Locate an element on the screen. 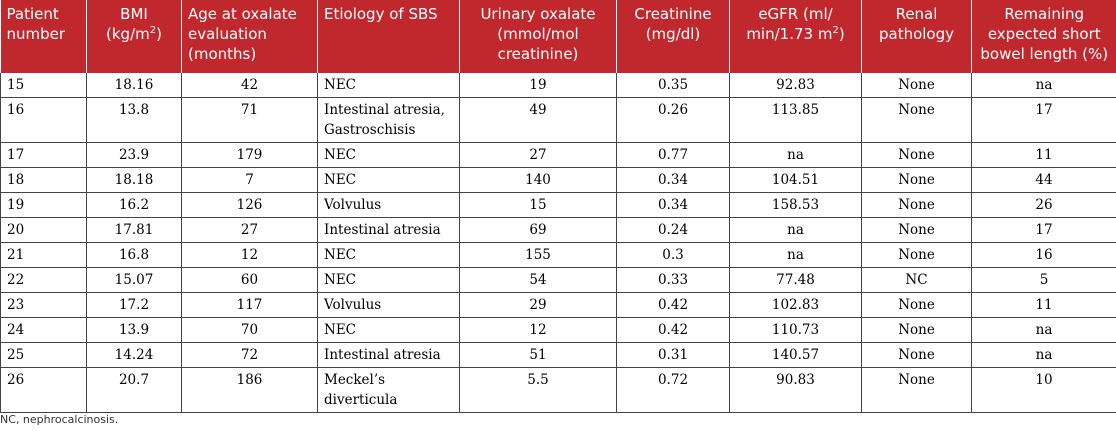 The height and width of the screenshot is (431, 1116). cell-creatinine: 0.3 is located at coordinates (673, 255).